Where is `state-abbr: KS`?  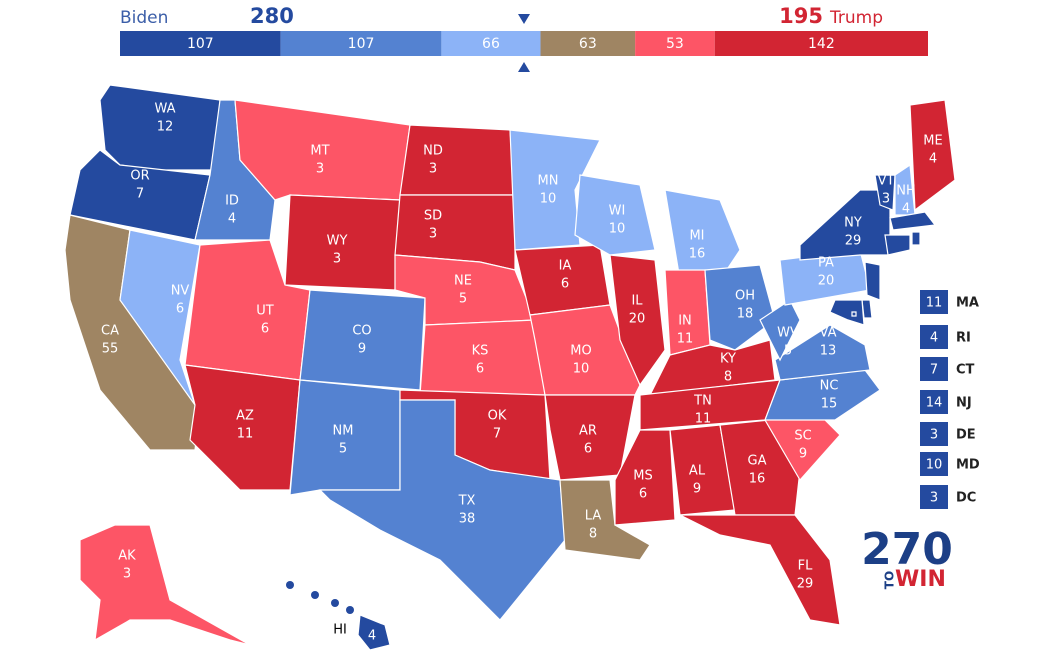
state-abbr: KS is located at coordinates (480, 351).